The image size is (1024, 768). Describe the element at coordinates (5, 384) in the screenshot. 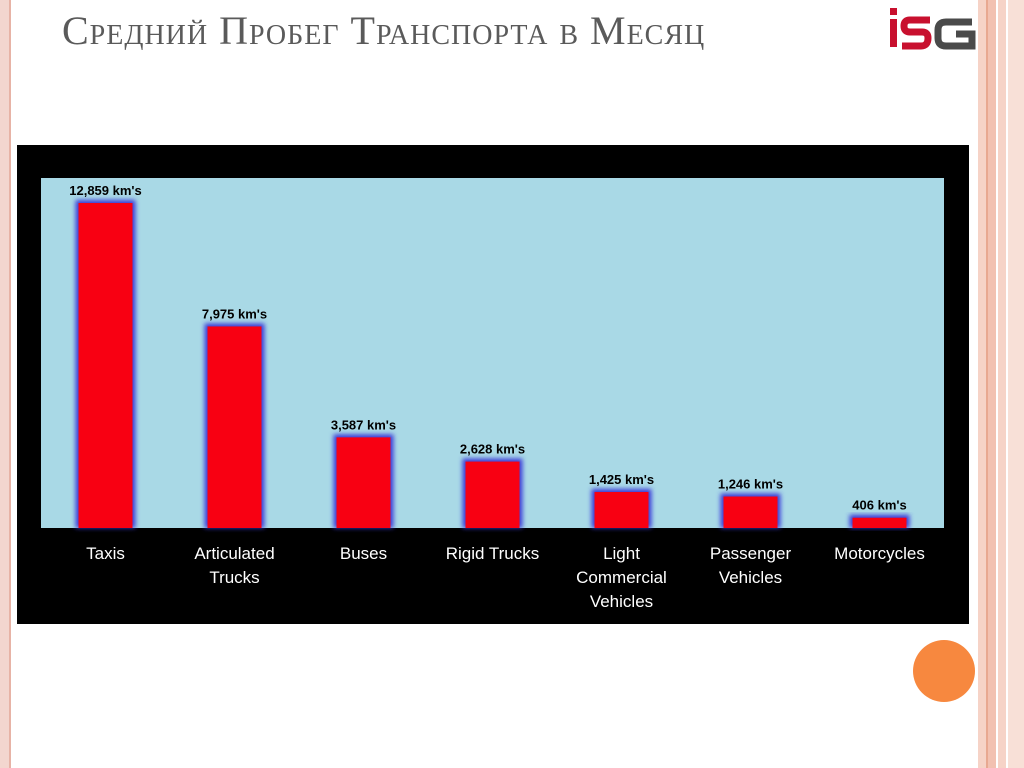

I see `left-decor-stripe` at that location.